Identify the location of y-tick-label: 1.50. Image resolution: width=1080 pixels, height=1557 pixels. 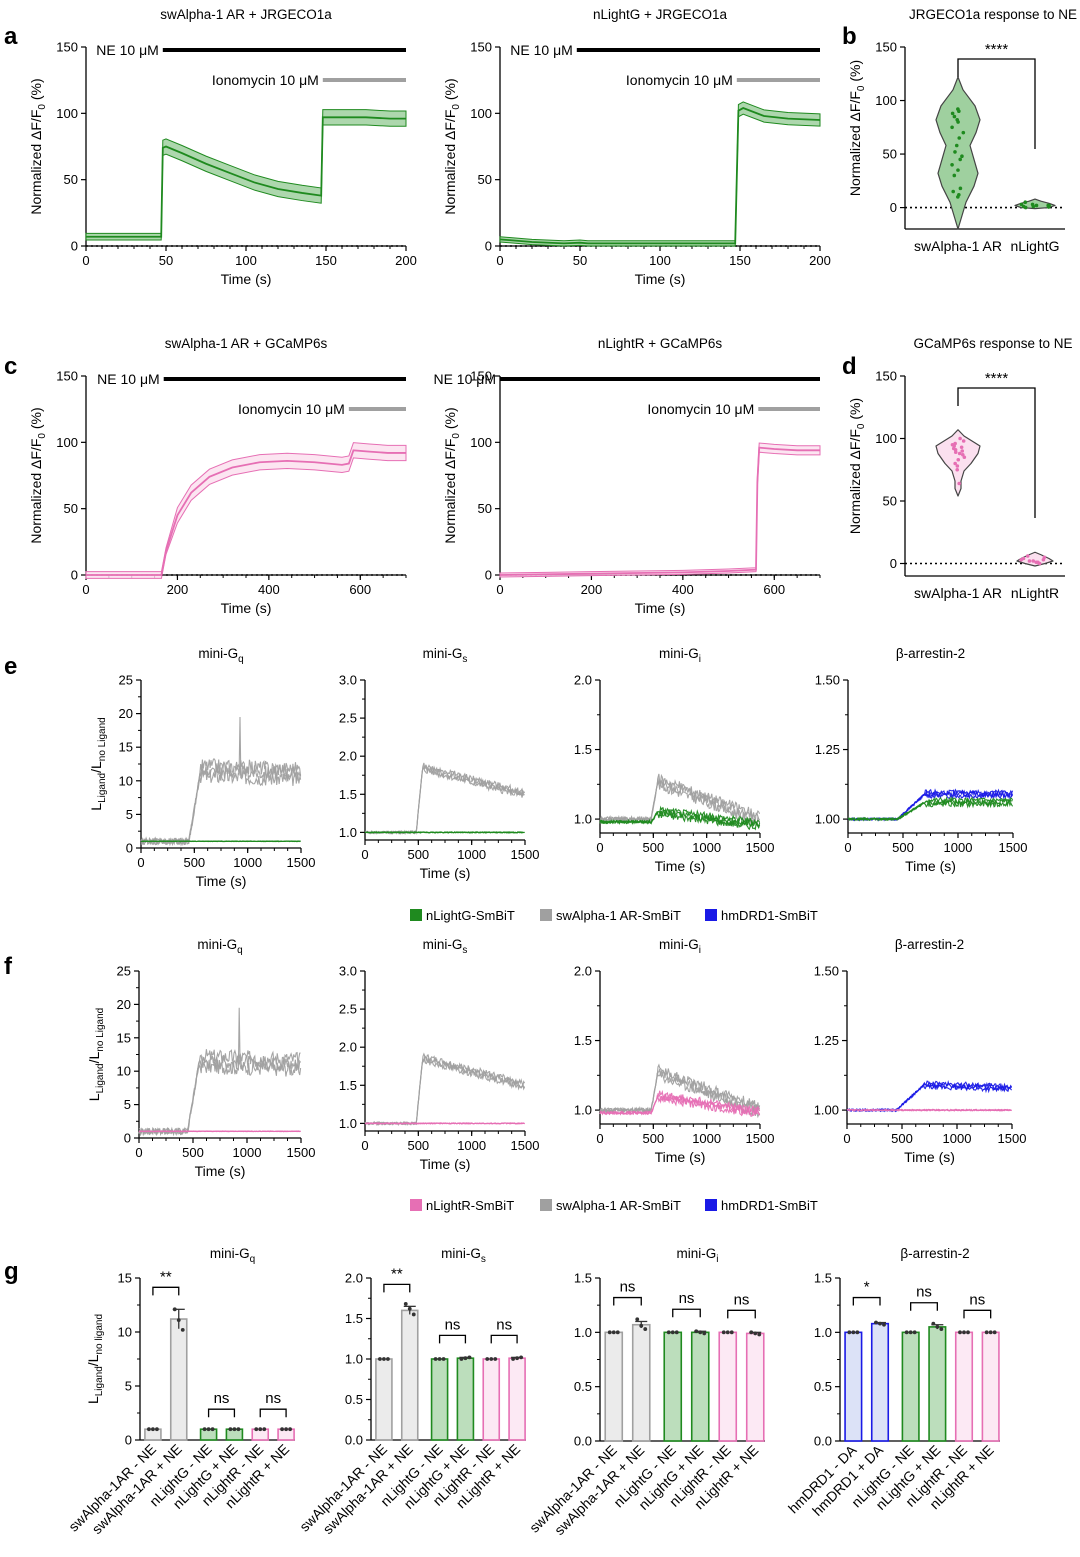
(826, 971).